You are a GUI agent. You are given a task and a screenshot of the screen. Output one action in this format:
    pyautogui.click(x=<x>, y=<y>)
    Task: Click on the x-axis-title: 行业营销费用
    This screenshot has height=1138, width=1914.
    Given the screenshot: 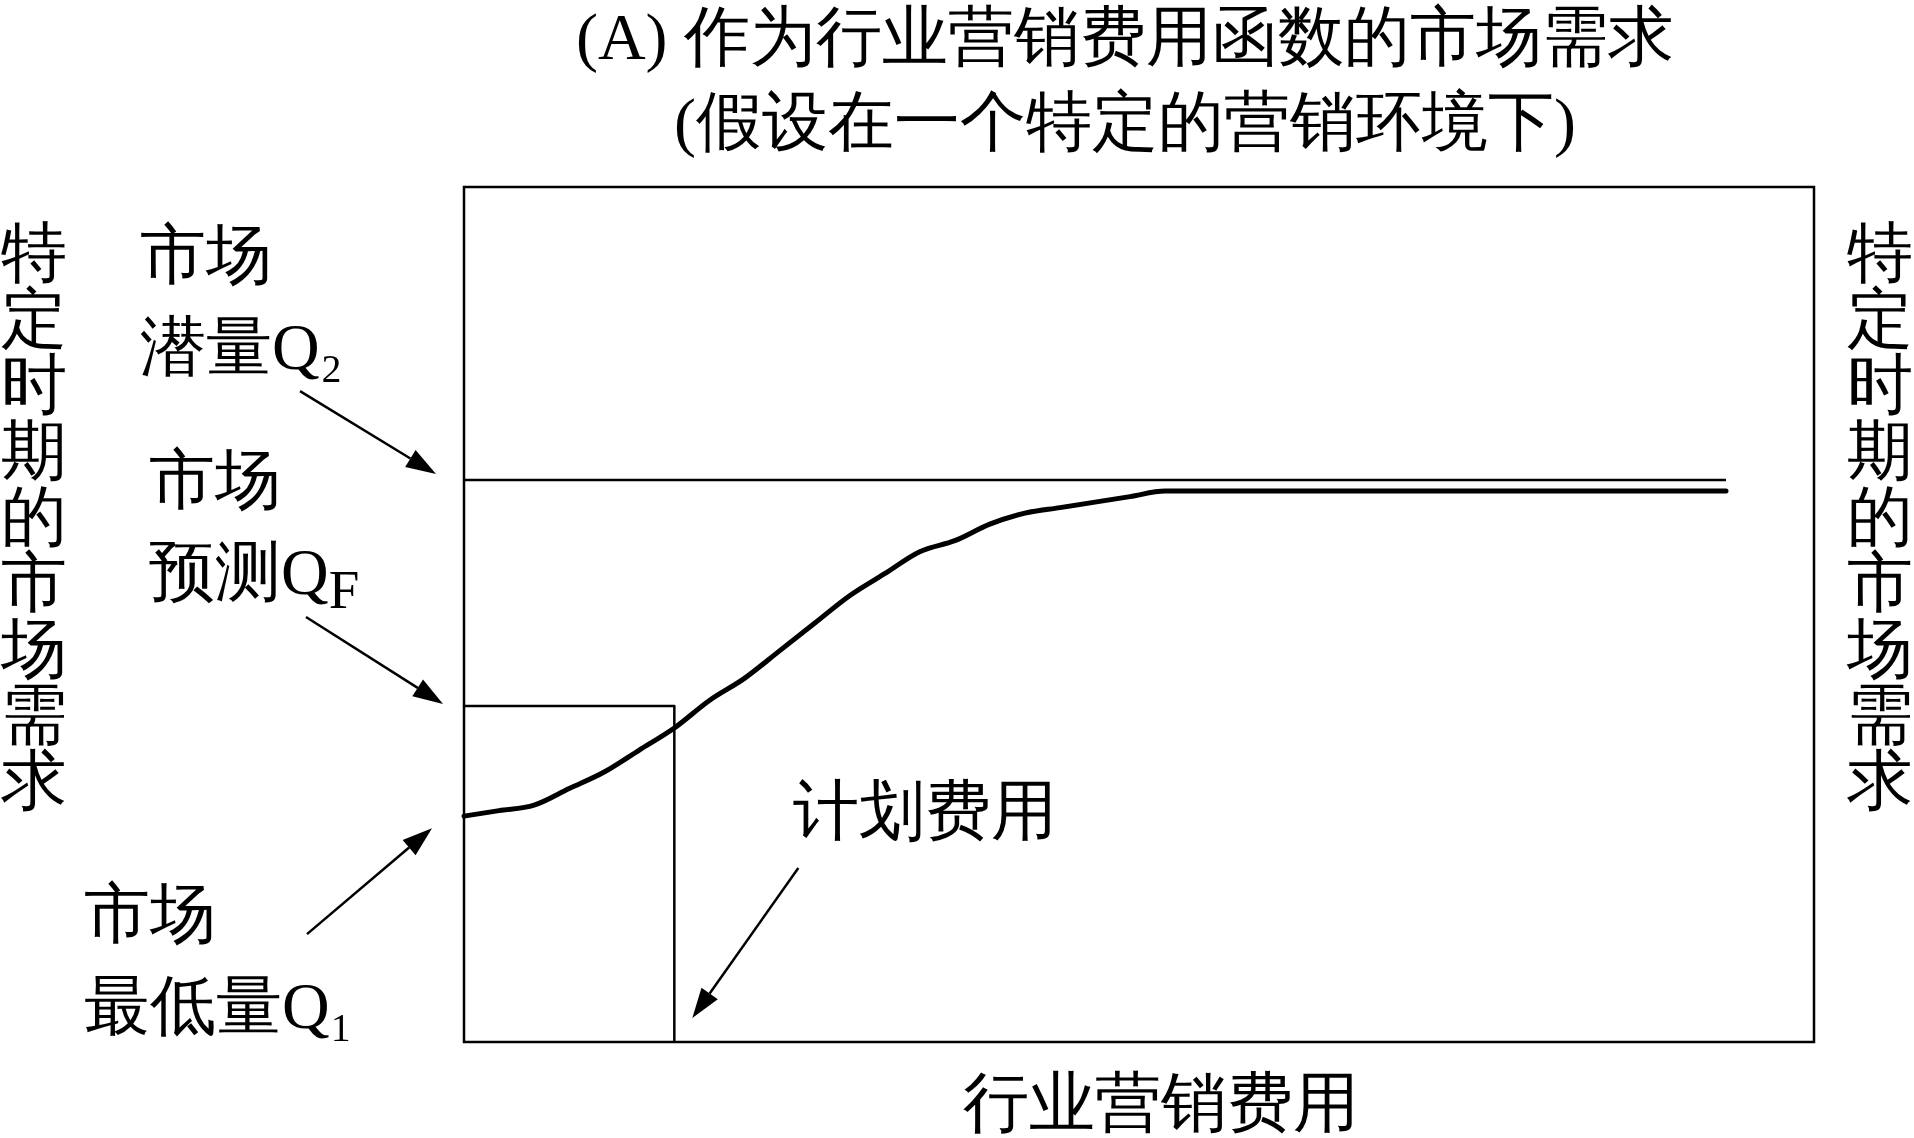 What is the action you would take?
    pyautogui.click(x=1161, y=1102)
    